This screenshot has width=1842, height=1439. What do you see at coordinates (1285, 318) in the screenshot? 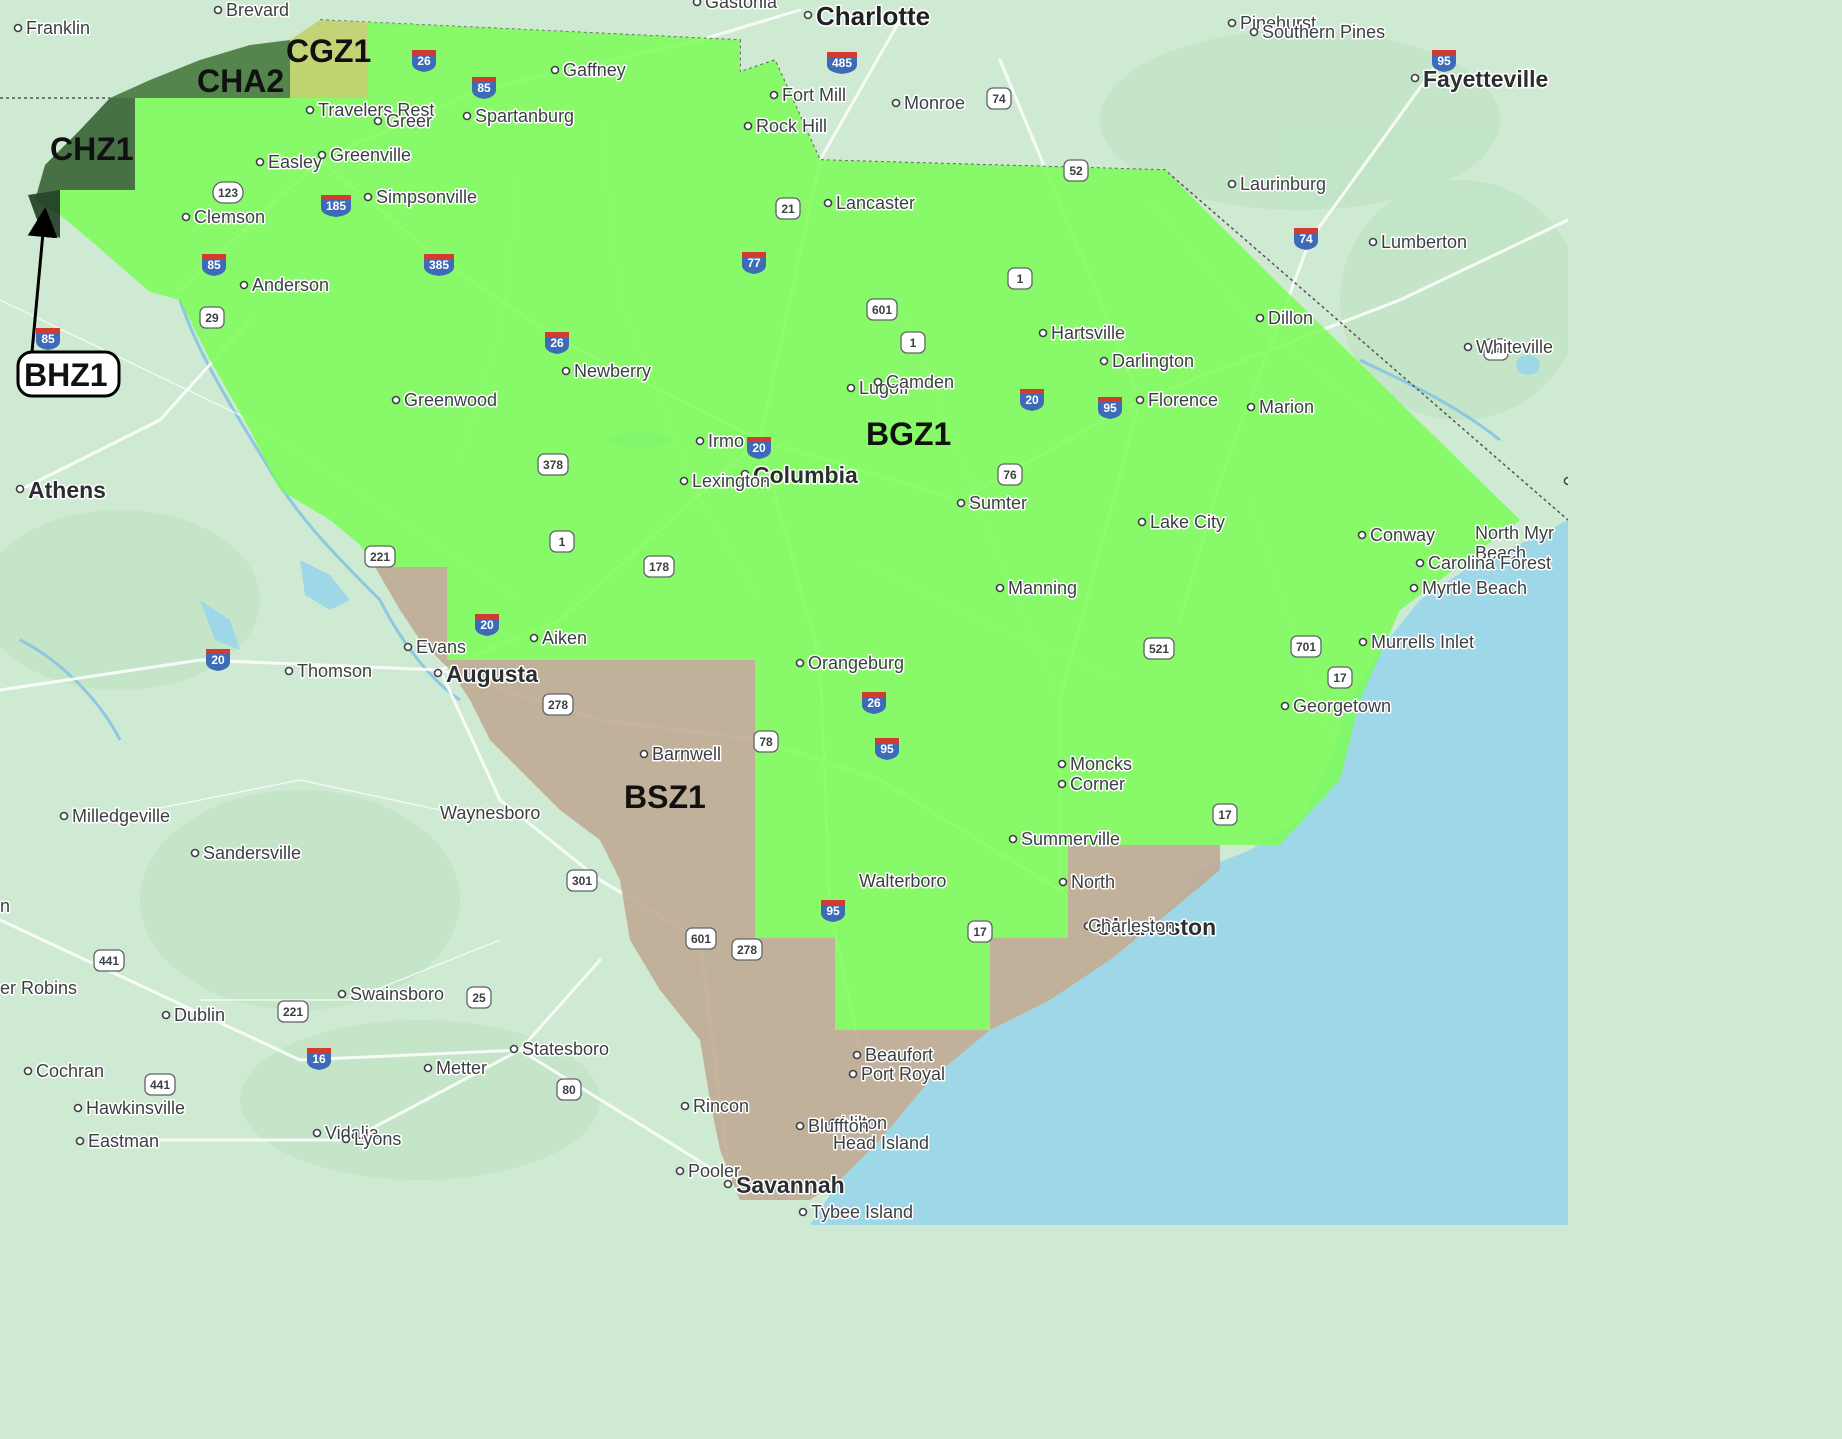
I see `city-dillon: Dillon` at bounding box center [1285, 318].